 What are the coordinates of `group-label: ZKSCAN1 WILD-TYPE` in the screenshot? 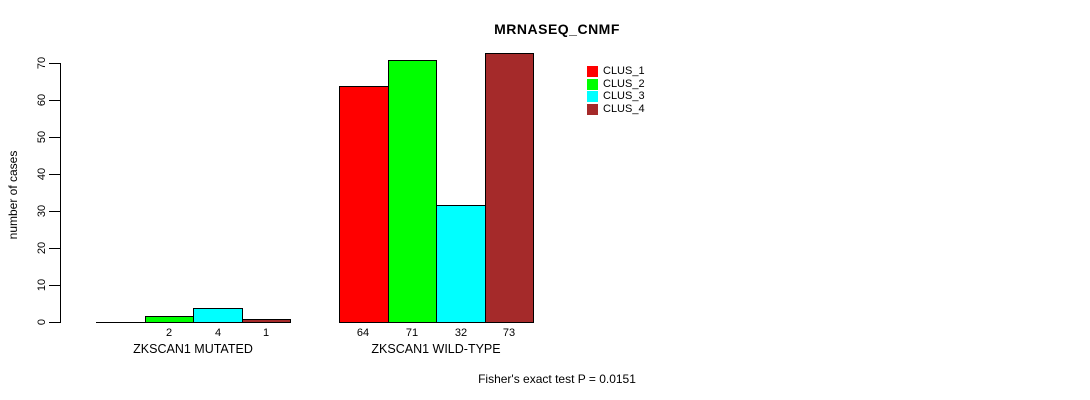 It's located at (436, 349).